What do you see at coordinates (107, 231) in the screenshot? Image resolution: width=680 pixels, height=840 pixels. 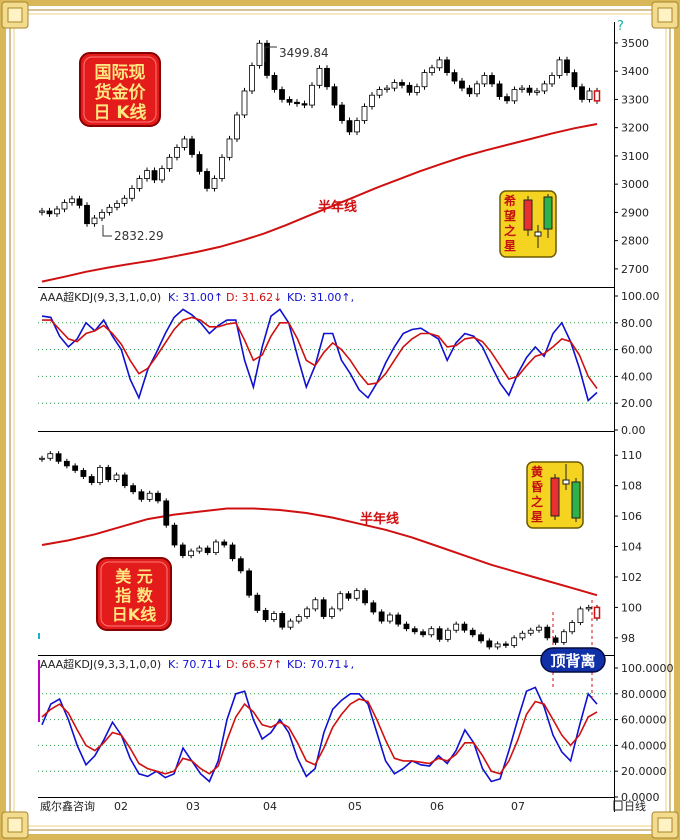 I see `gold-min-leader` at bounding box center [107, 231].